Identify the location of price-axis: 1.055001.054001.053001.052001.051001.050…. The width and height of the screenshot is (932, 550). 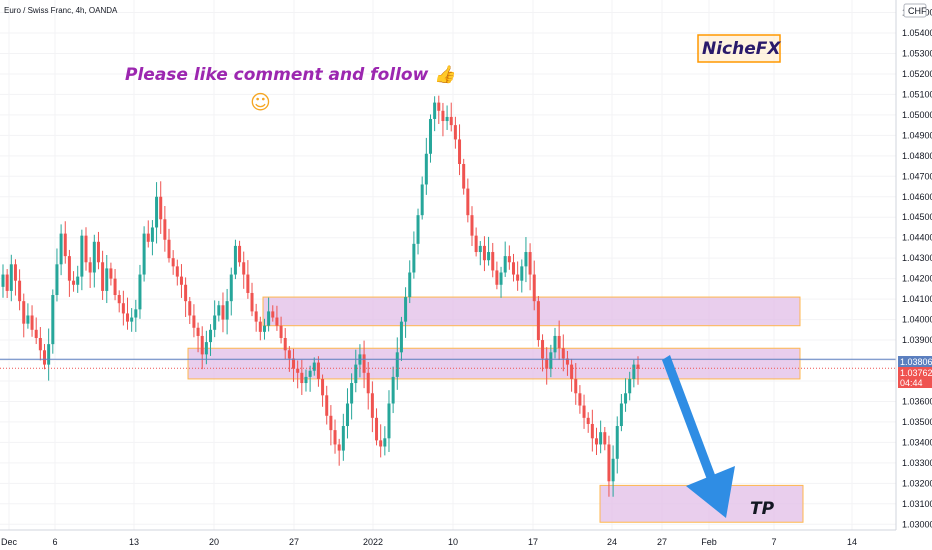
(913, 265).